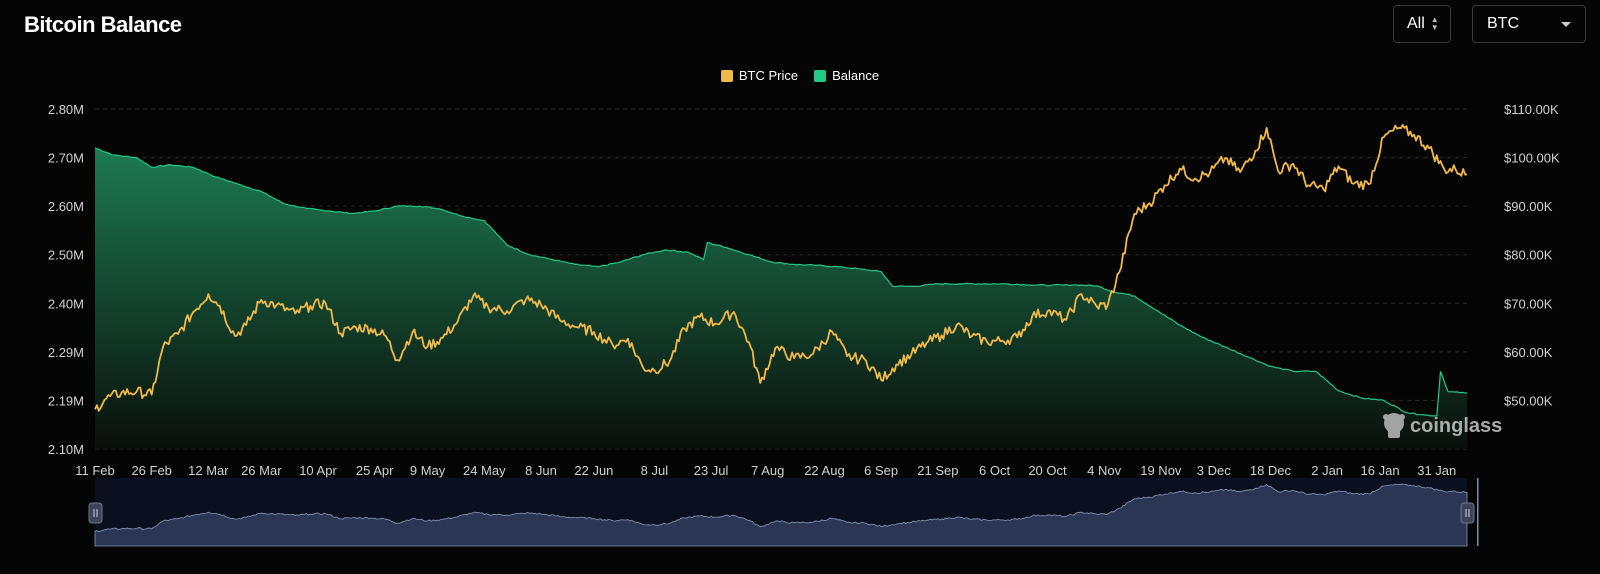  Describe the element at coordinates (541, 470) in the screenshot. I see `x-axis-tick-label: 8 Jun` at that location.